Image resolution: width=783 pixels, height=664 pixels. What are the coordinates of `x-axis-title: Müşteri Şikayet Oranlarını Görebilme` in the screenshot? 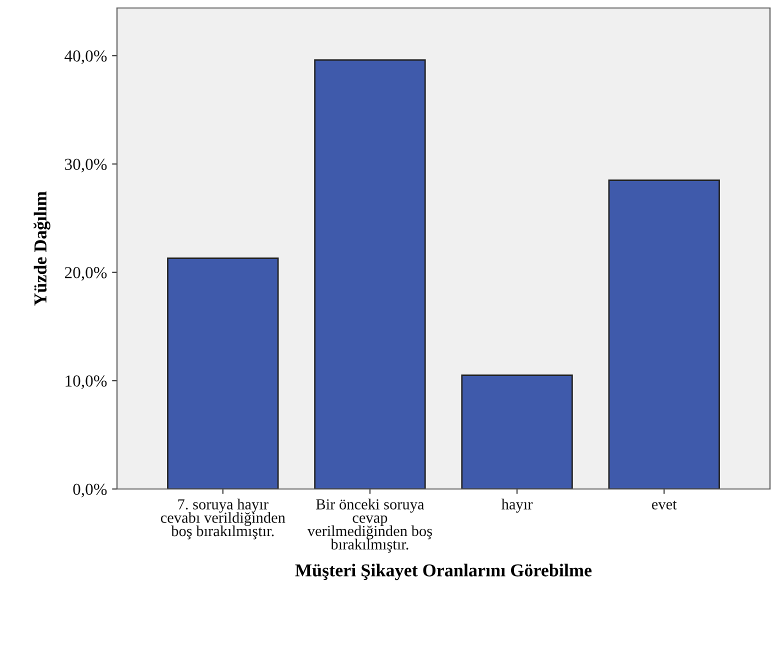 It's located at (443, 572).